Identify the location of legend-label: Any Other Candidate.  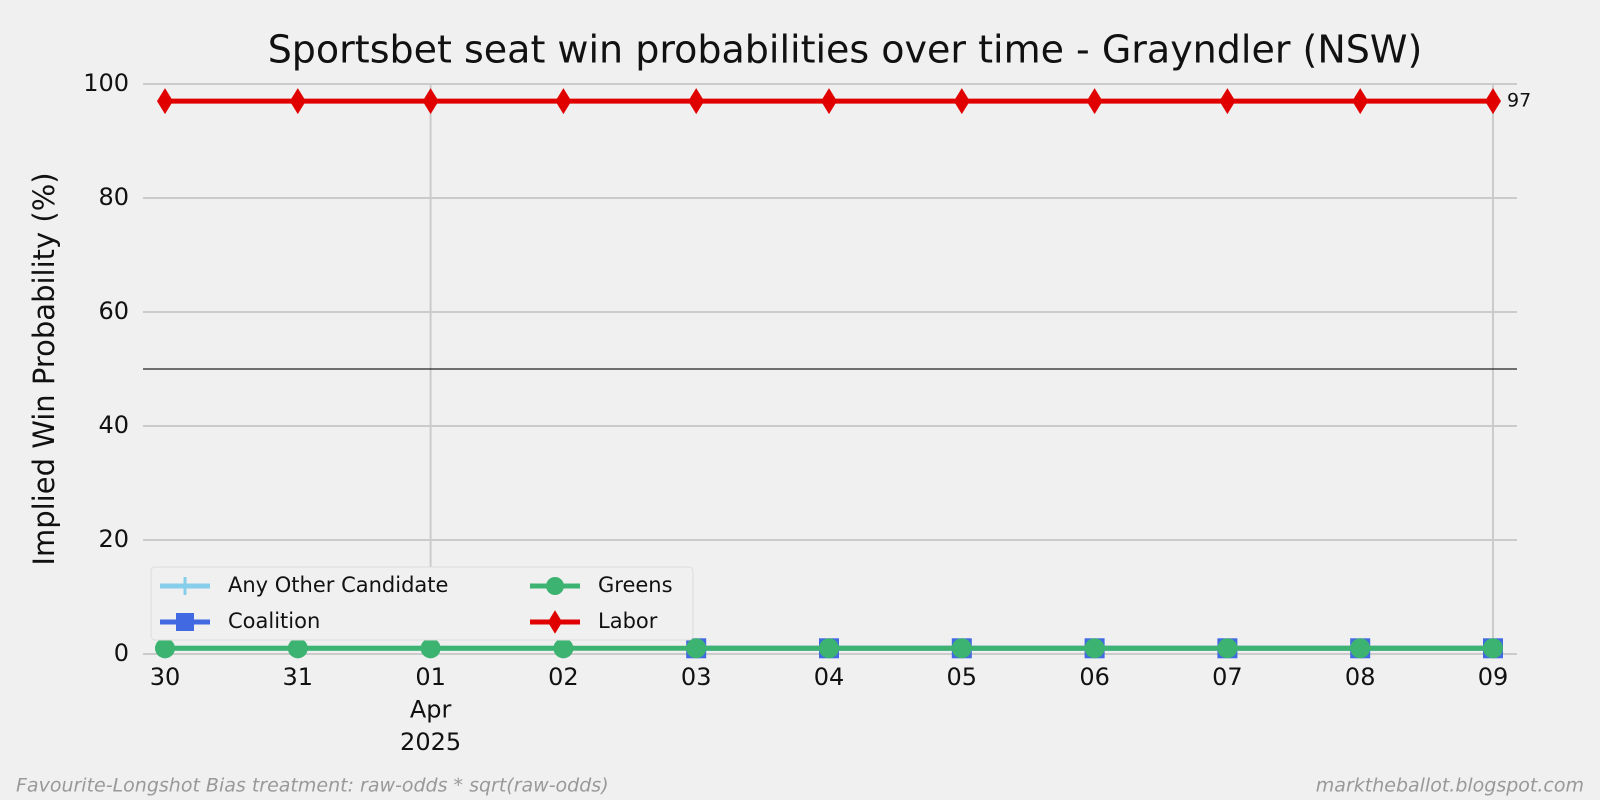
(338, 585).